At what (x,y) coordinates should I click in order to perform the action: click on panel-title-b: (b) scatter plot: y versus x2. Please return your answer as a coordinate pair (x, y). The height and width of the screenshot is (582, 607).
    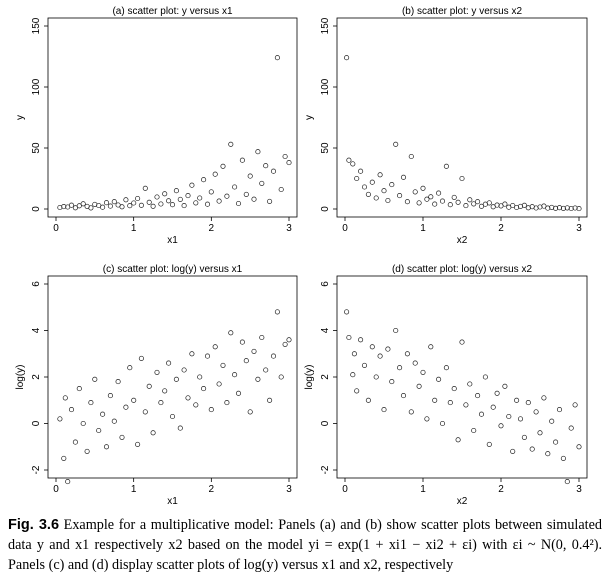
    Looking at the image, I should click on (462, 11).